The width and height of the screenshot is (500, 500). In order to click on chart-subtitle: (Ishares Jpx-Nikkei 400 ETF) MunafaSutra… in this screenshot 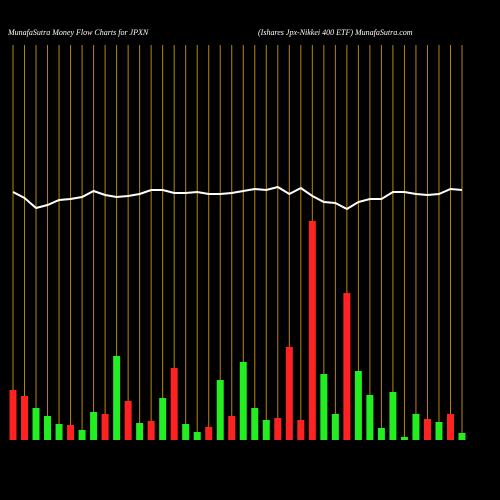, I will do `click(335, 32)`.